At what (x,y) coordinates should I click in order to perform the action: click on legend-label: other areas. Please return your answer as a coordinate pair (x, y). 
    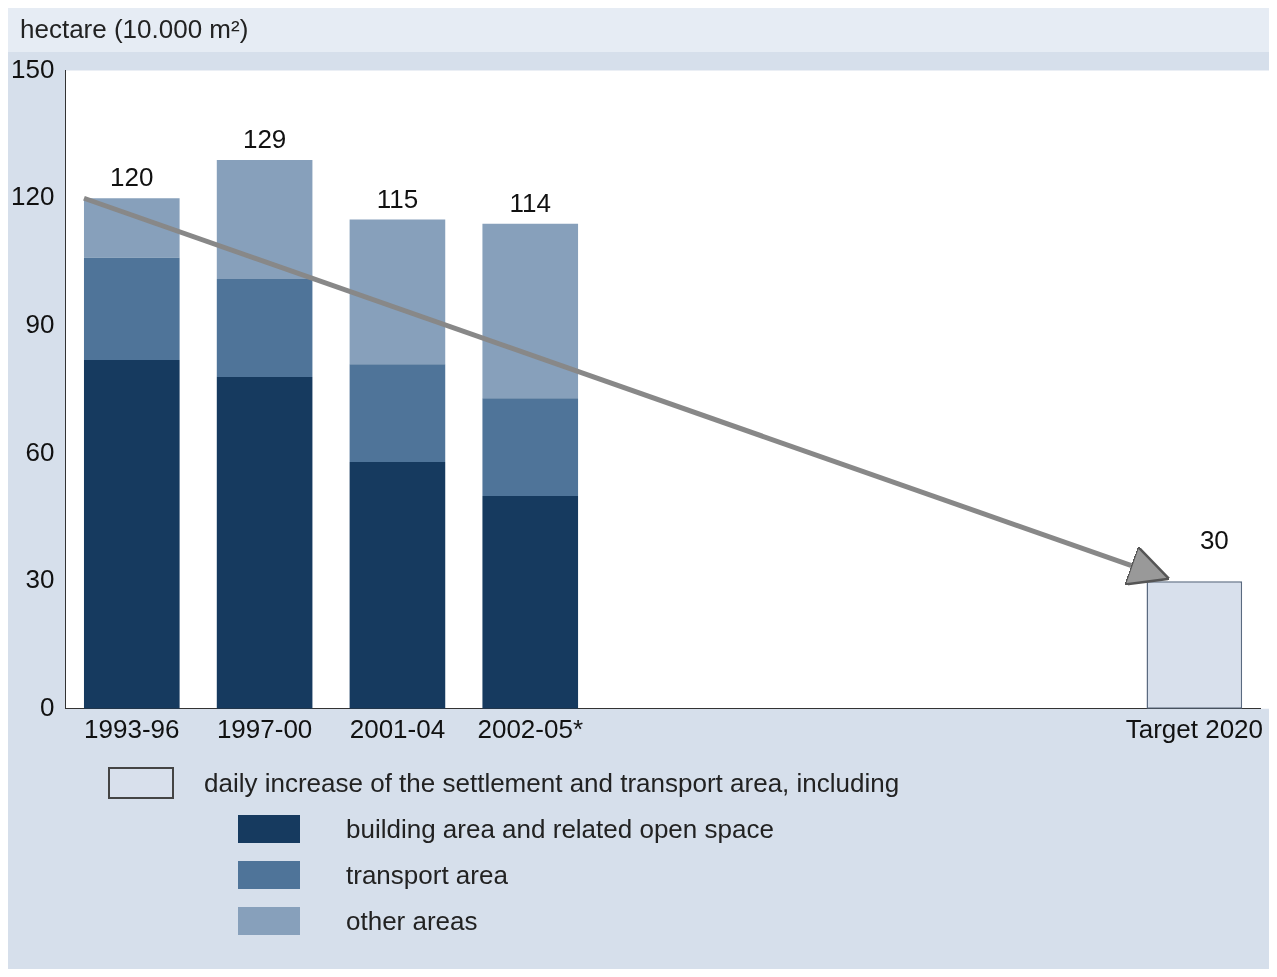
    Looking at the image, I should click on (412, 921).